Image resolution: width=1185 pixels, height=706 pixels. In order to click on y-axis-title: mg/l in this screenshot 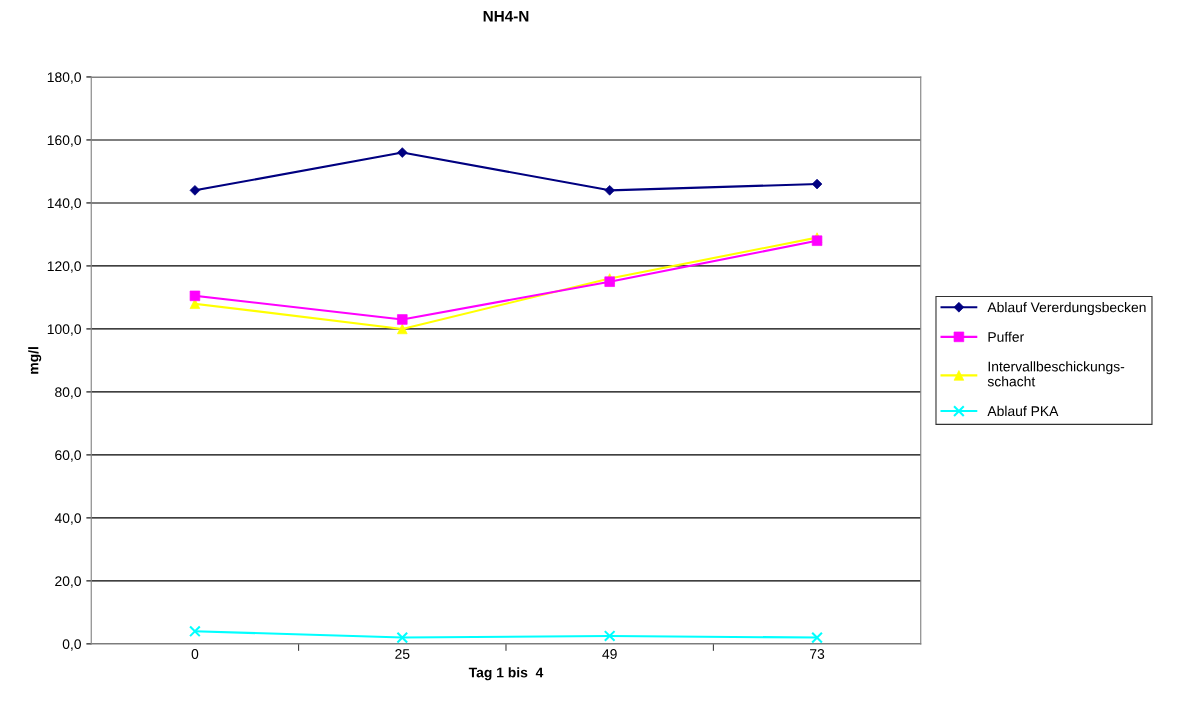, I will do `click(35, 360)`.